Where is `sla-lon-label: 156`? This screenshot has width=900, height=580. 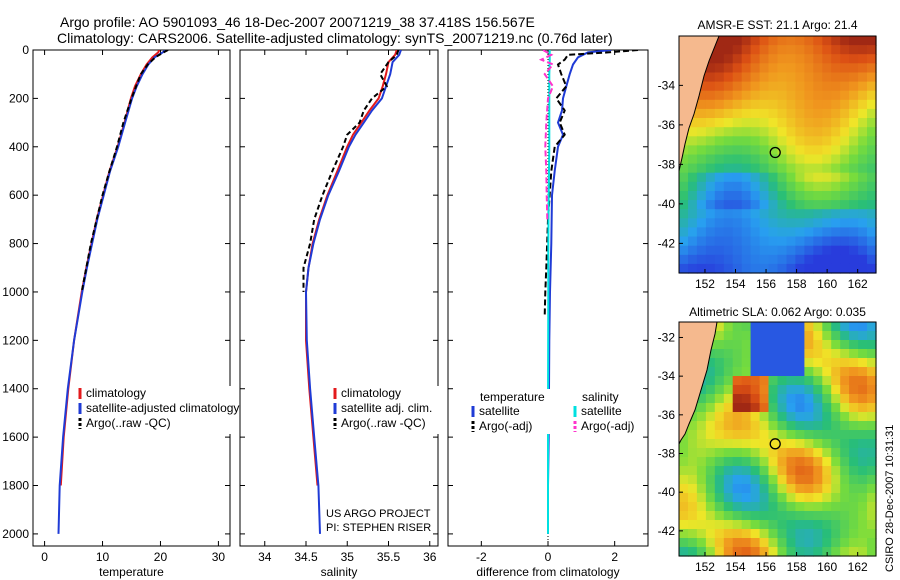 sla-lon-label: 156 is located at coordinates (766, 567).